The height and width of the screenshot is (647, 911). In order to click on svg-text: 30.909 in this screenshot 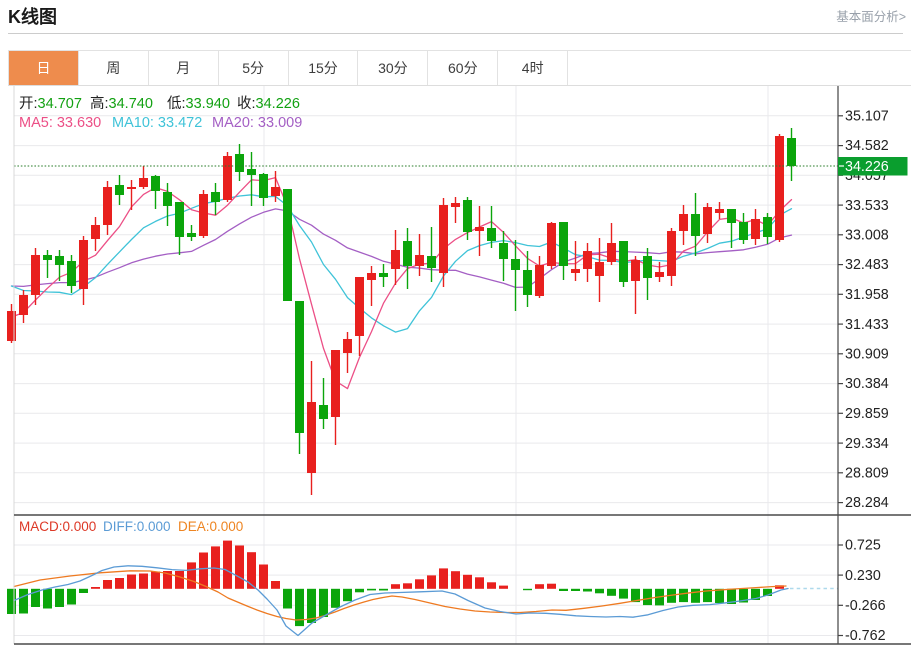, I will do `click(867, 355)`.